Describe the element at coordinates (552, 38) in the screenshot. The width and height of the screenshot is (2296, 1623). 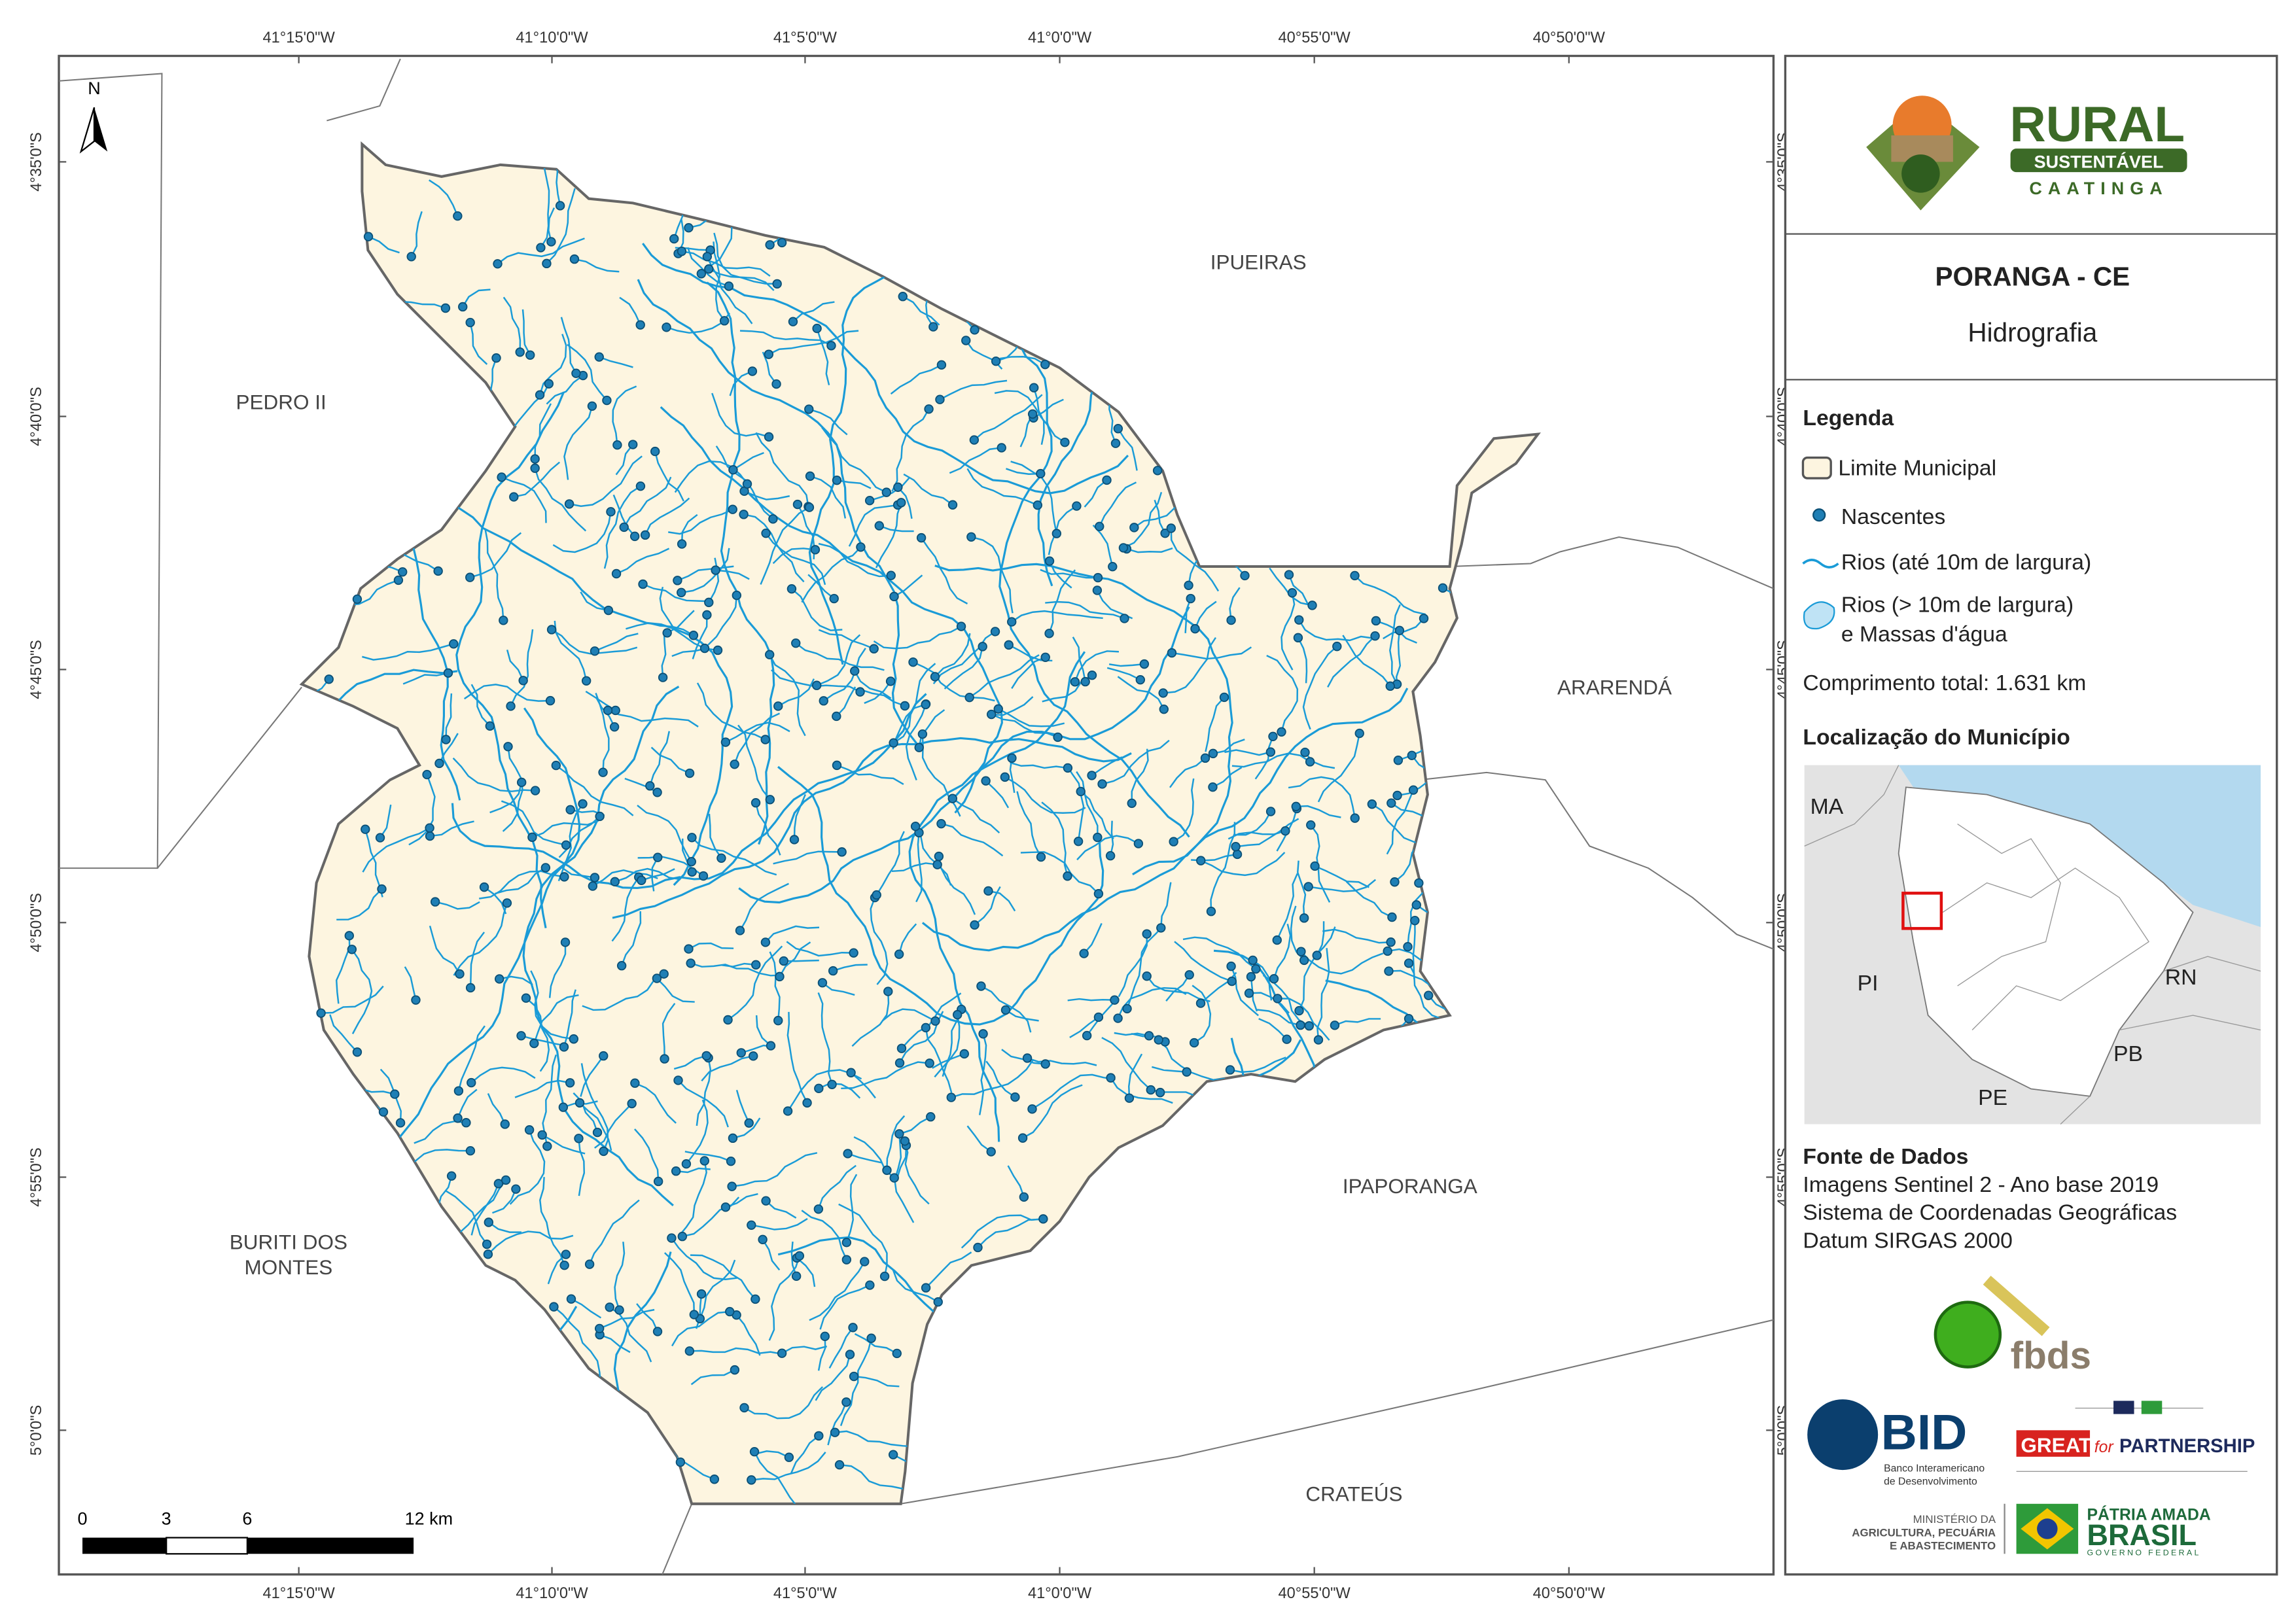
I see `longitude-label: 41°10'0"W` at that location.